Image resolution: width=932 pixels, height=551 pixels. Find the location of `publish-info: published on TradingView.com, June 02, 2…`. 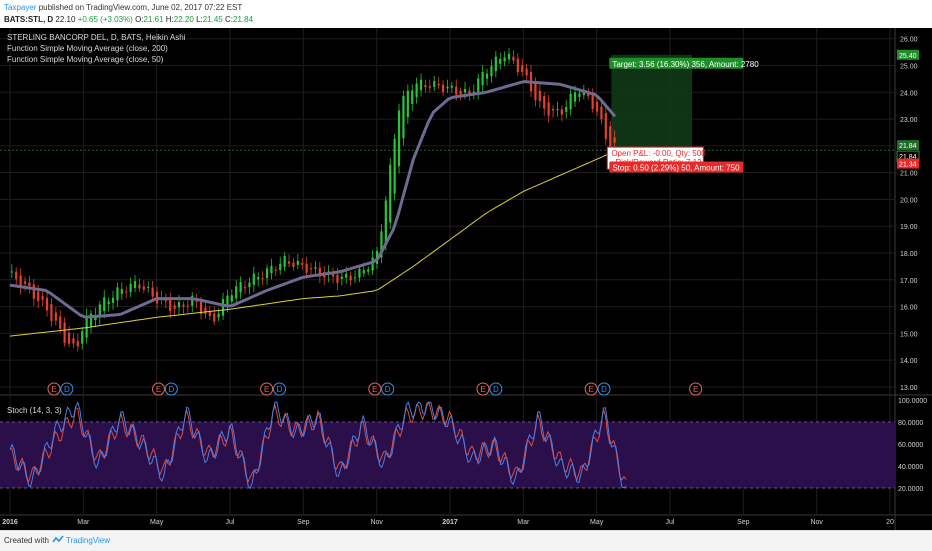

publish-info: published on TradingView.com, June 02, 2… is located at coordinates (140, 7).